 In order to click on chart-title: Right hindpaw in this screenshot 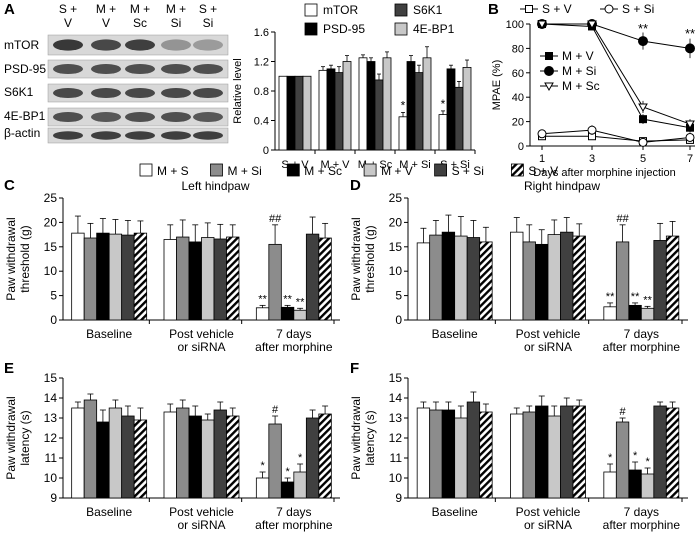, I will do `click(562, 186)`.